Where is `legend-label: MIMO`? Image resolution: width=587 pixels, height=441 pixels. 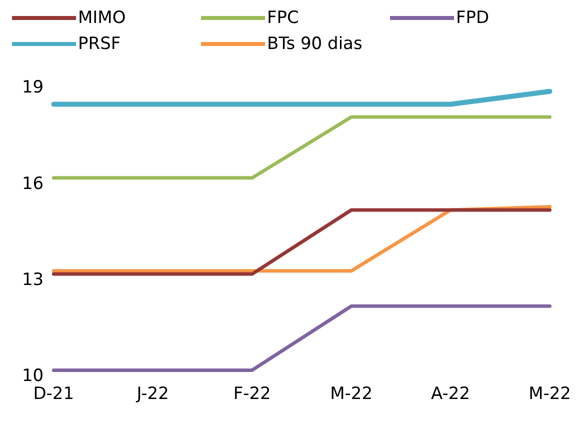
legend-label: MIMO is located at coordinates (102, 18).